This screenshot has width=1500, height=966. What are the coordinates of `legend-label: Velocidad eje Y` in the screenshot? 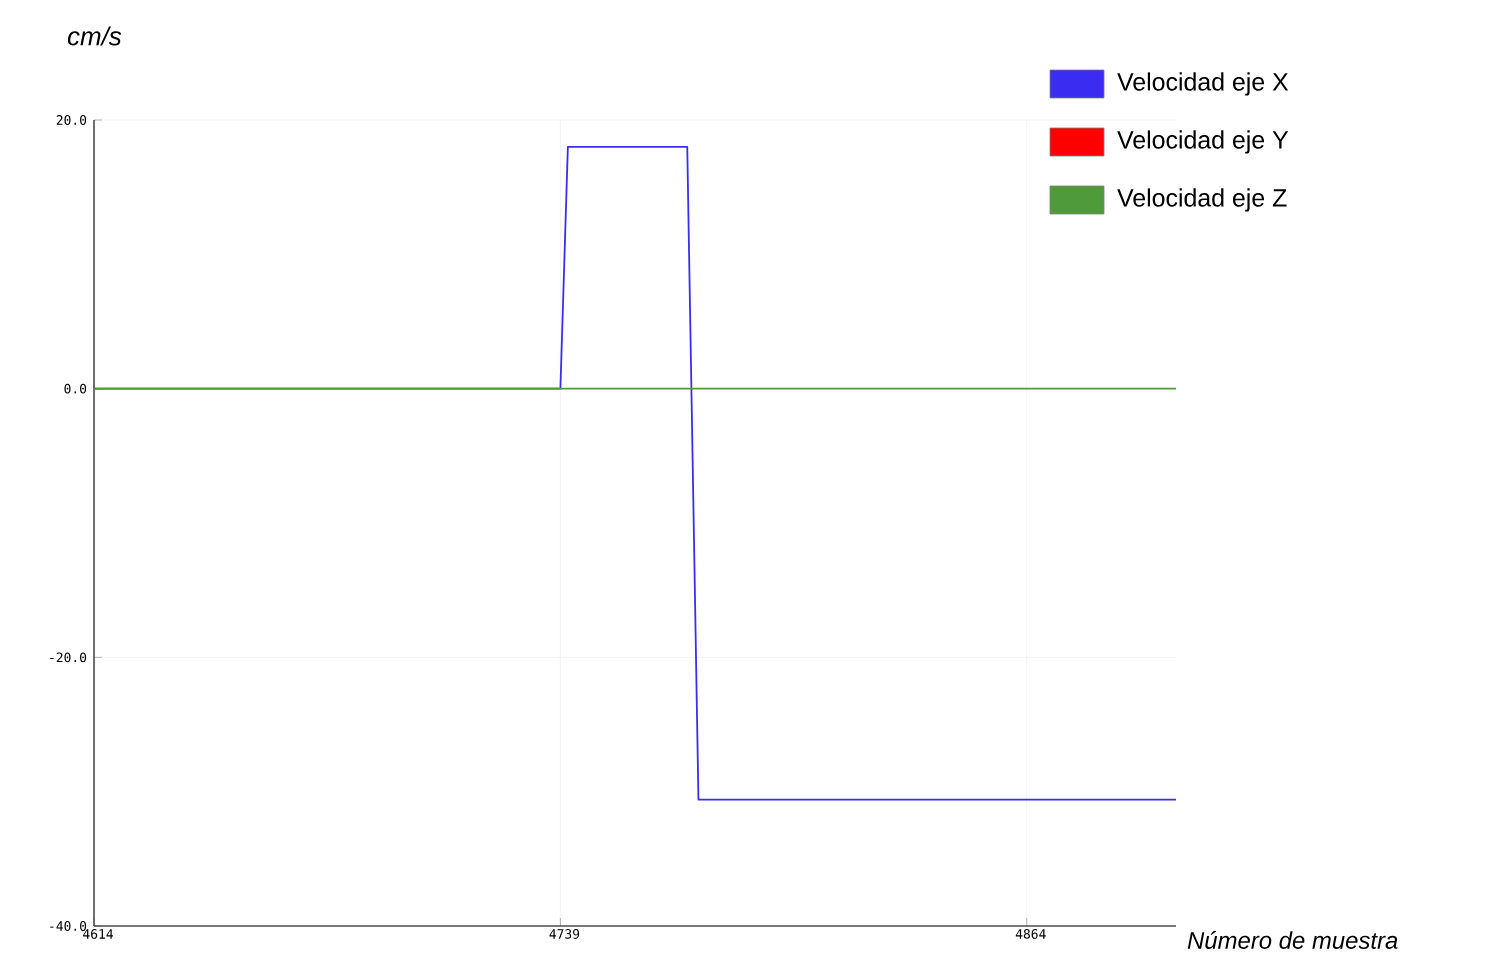 It's located at (1203, 142).